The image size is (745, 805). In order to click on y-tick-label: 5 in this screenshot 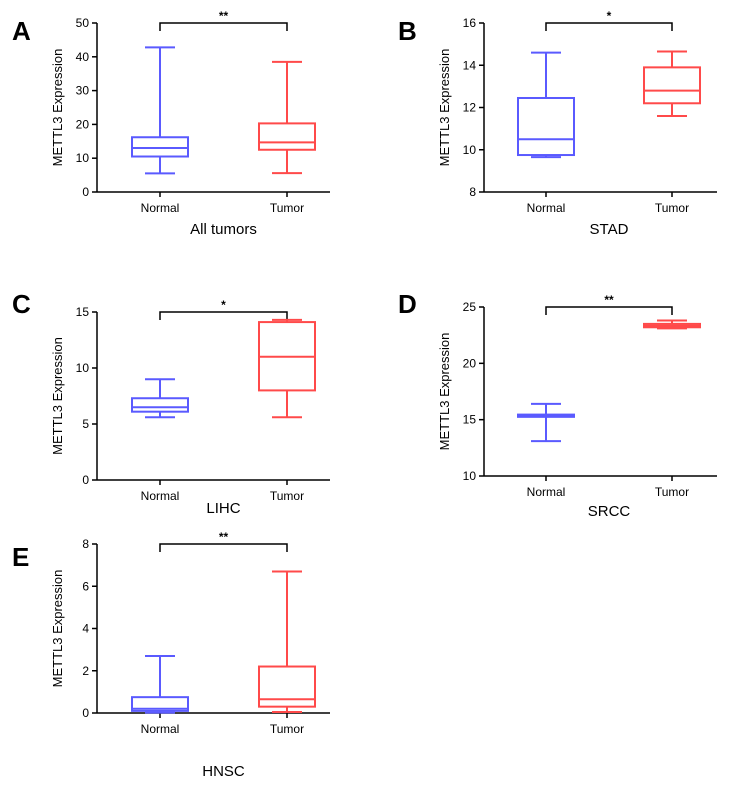, I will do `click(85, 424)`.